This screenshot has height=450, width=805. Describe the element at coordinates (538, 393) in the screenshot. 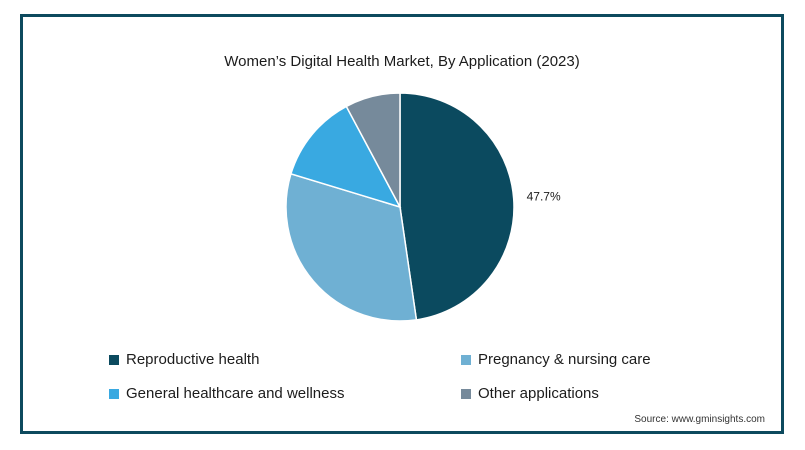

I see `legend-label: Other applications` at that location.